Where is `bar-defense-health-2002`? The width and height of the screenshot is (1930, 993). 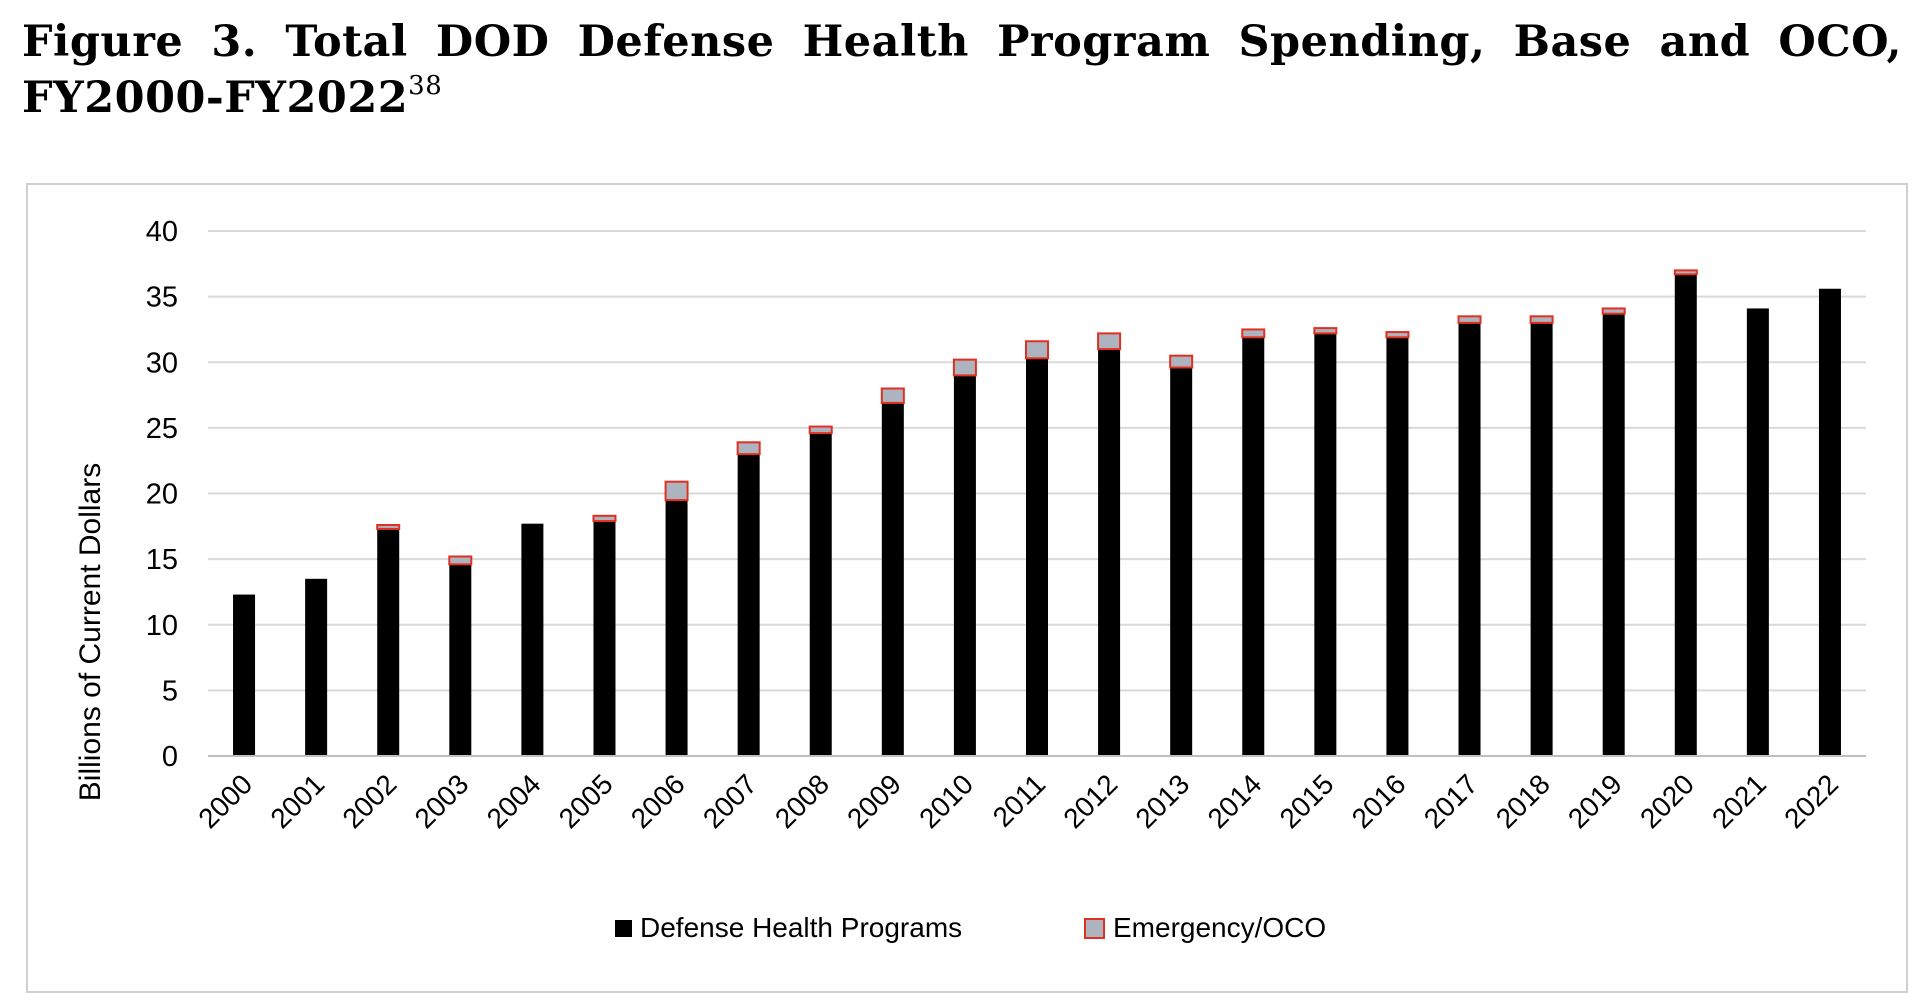 bar-defense-health-2002 is located at coordinates (388, 642).